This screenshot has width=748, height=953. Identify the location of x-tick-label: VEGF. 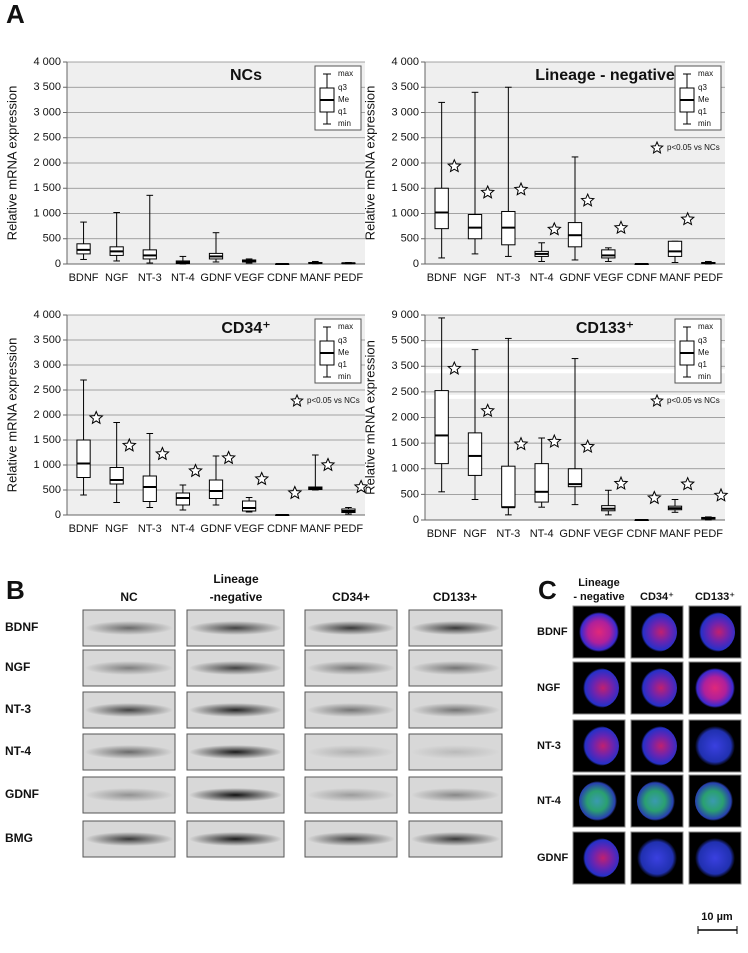
(608, 278).